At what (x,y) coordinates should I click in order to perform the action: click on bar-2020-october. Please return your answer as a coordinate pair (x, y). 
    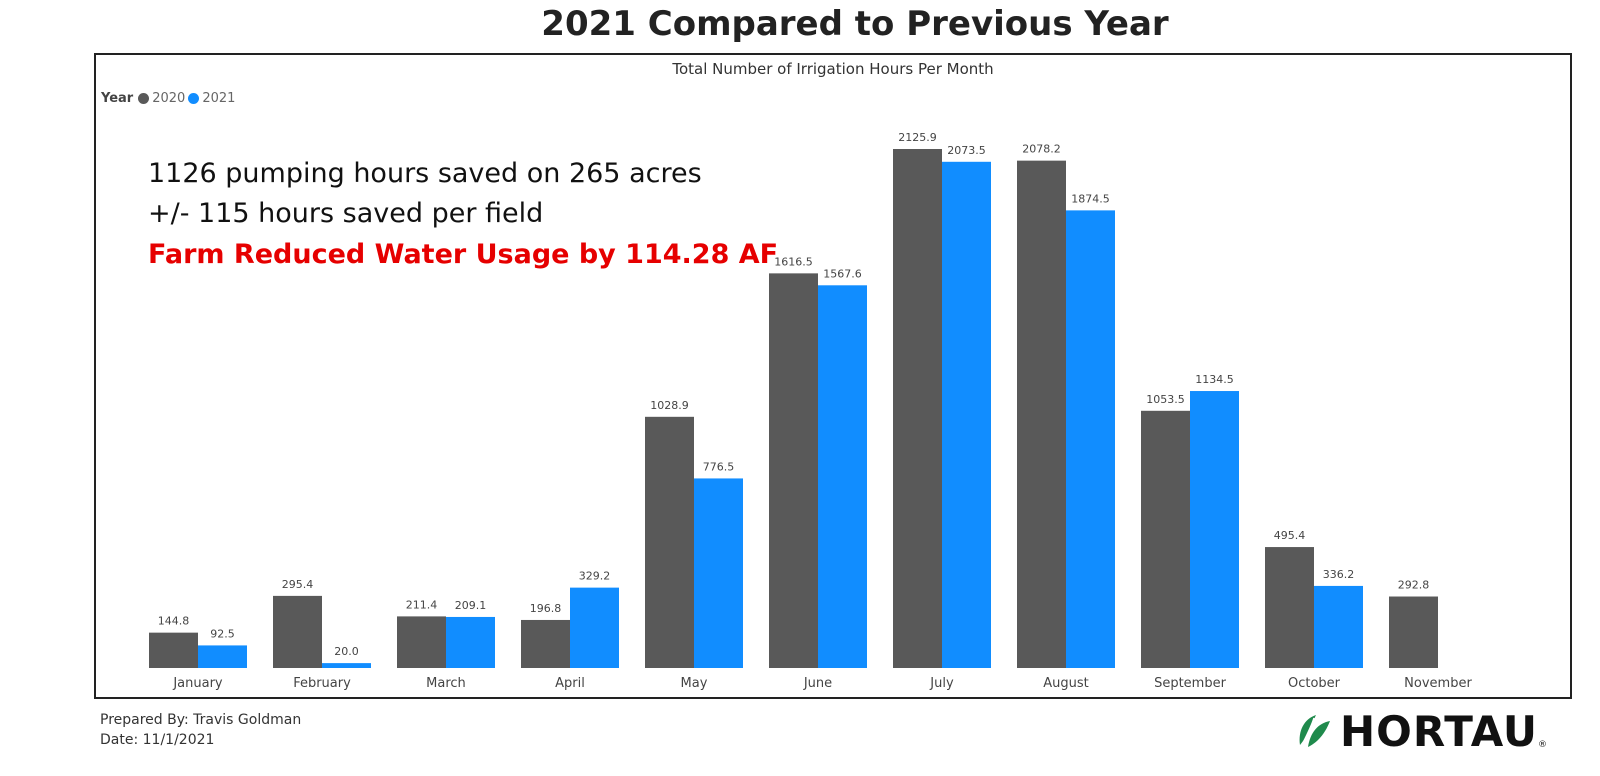
    Looking at the image, I should click on (1289, 607).